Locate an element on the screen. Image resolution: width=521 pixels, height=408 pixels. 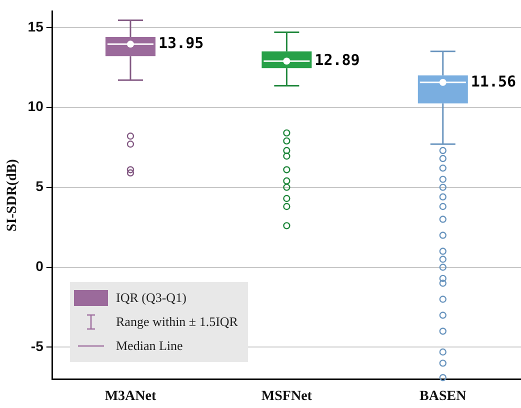
x-tick-label: MSFNet is located at coordinates (286, 396).